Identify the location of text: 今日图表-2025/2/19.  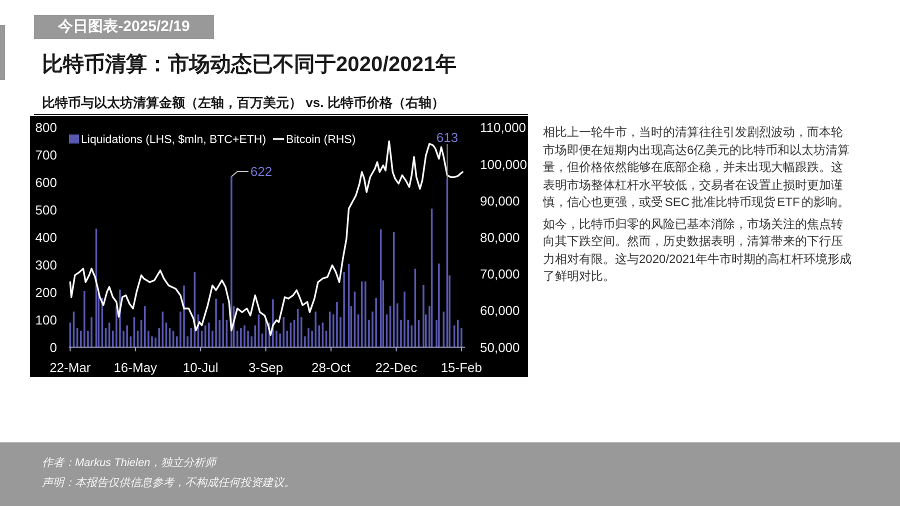
(124, 27).